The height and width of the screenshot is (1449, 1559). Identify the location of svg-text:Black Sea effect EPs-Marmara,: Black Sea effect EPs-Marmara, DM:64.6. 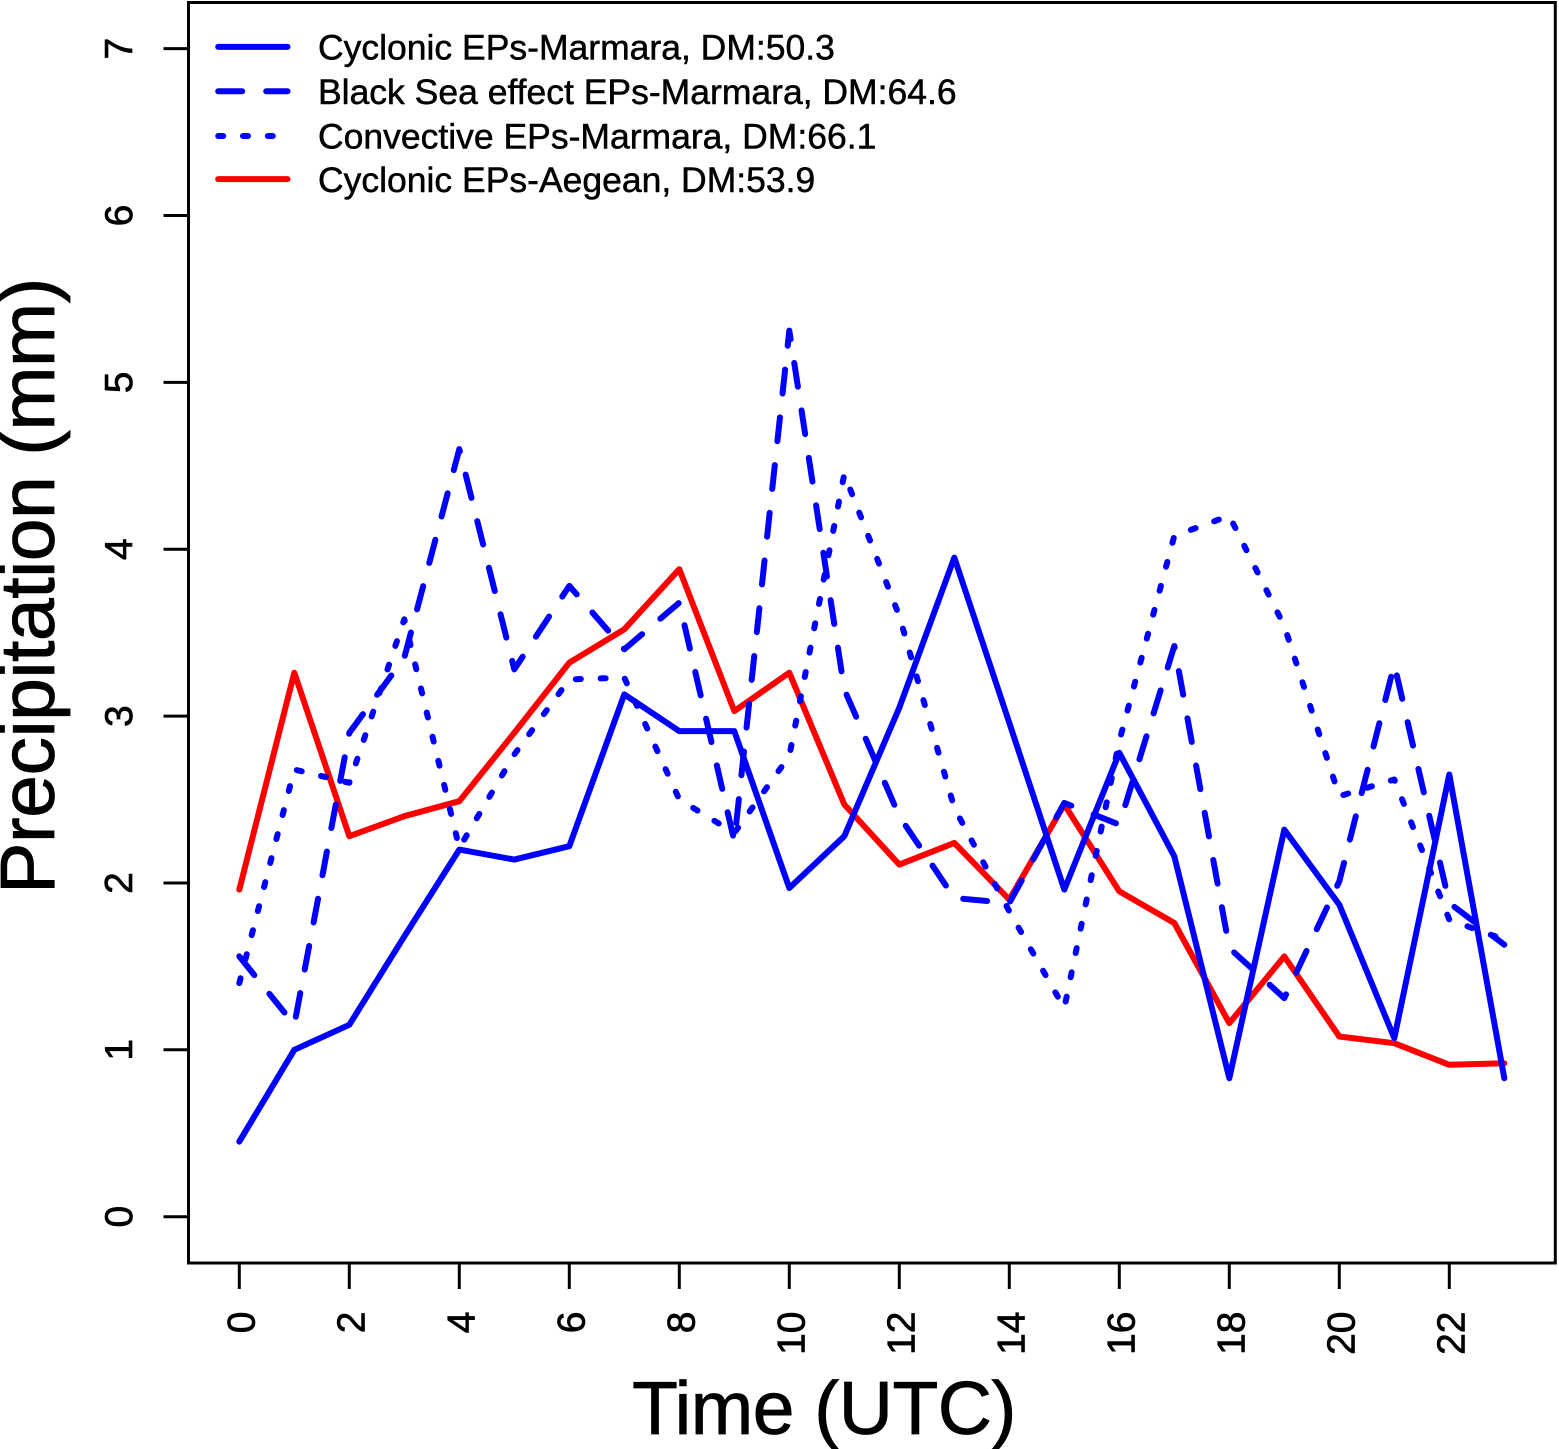
(637, 92).